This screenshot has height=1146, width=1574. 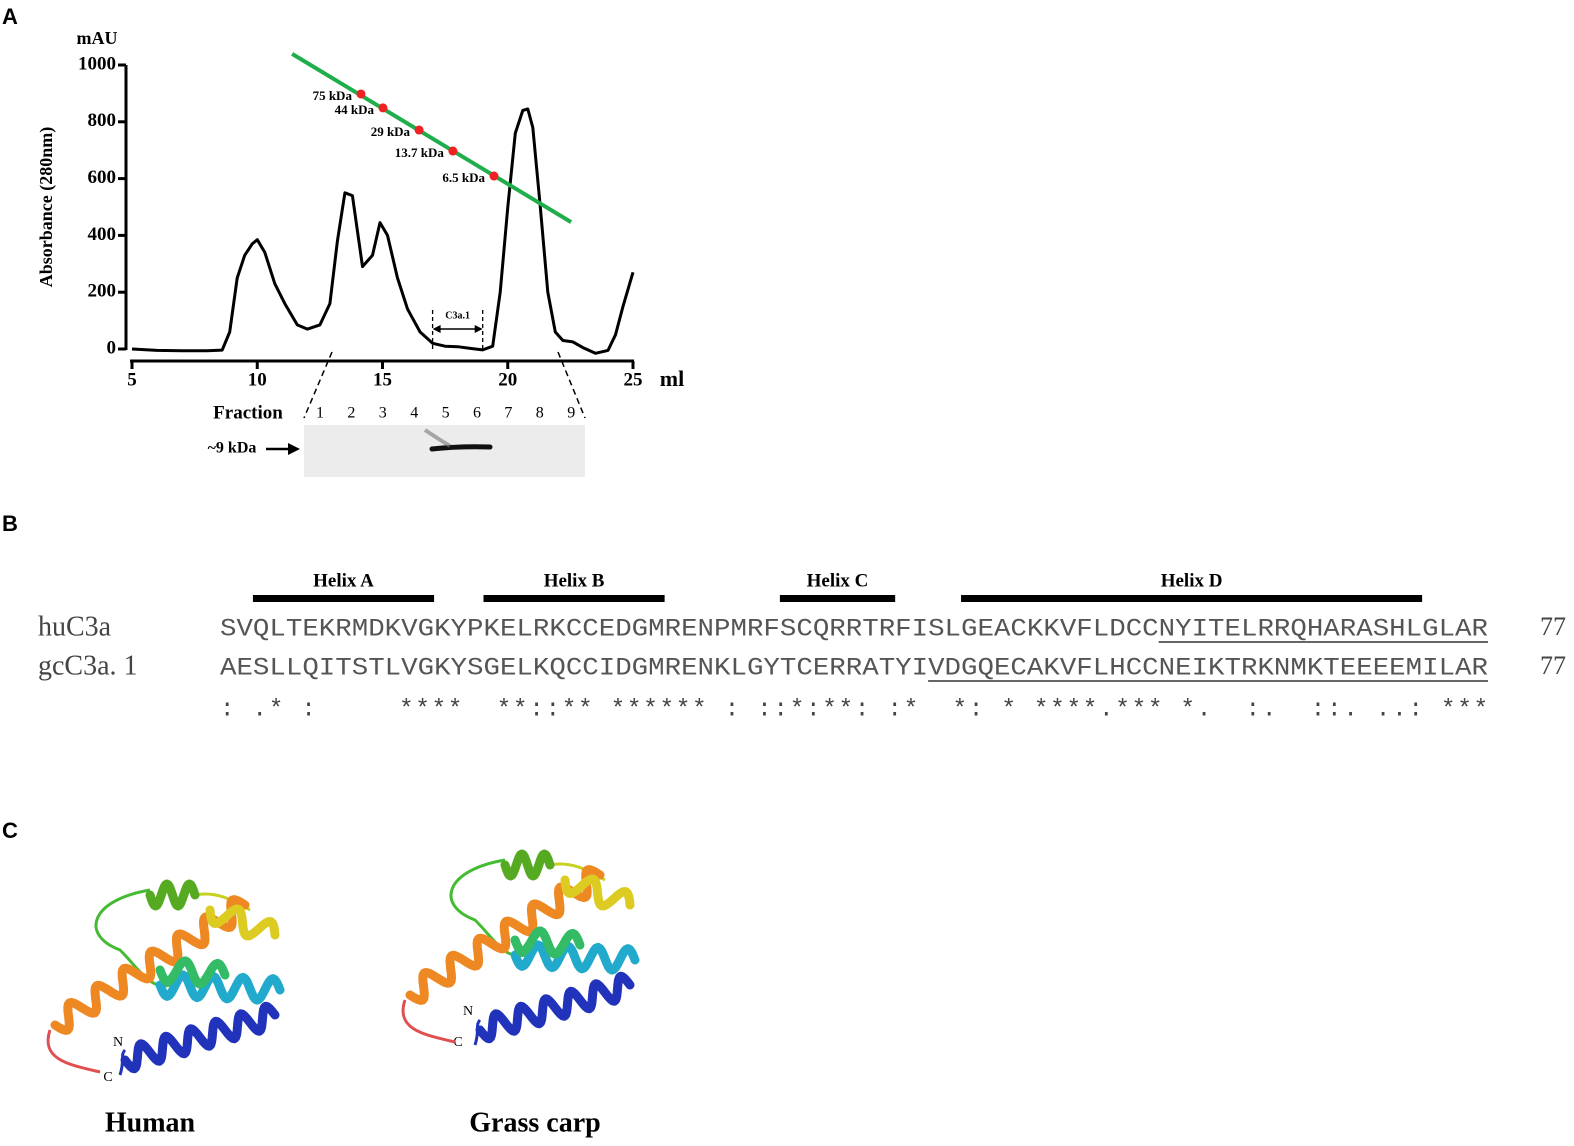 I want to click on sequence-name: gcC3a. 1, so click(x=88, y=665).